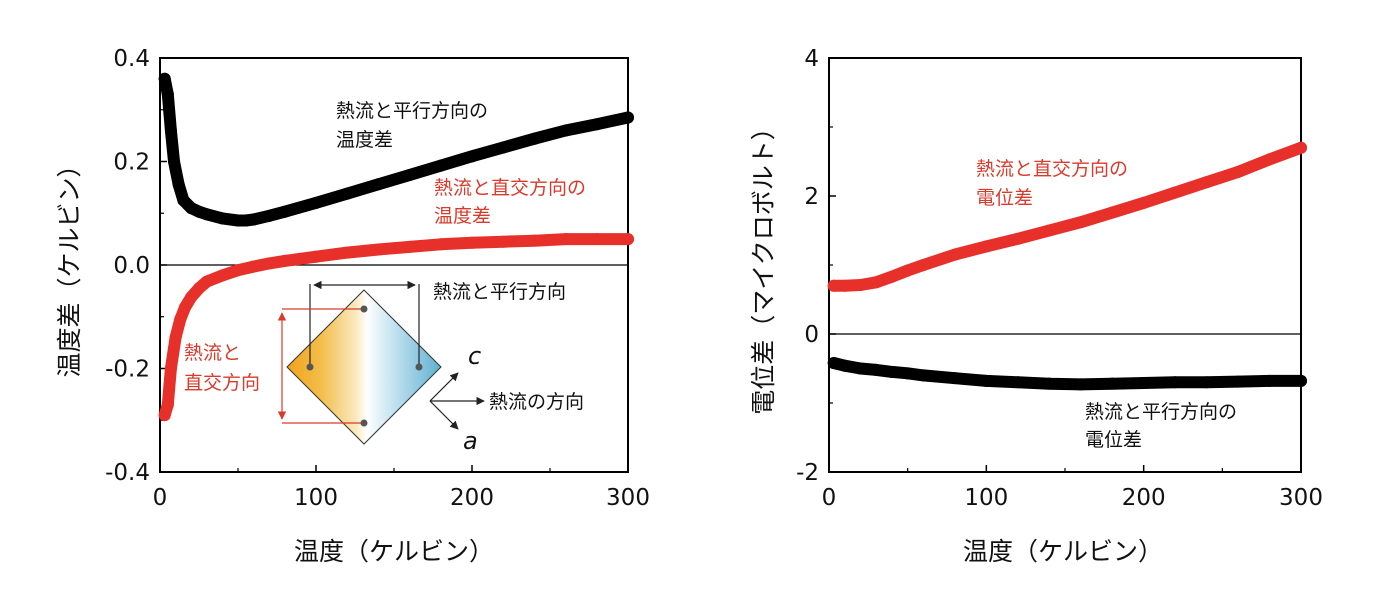 This screenshot has height=606, width=1379. Describe the element at coordinates (364, 140) in the screenshot. I see `left-black-annotation-line2: 温度差` at that location.